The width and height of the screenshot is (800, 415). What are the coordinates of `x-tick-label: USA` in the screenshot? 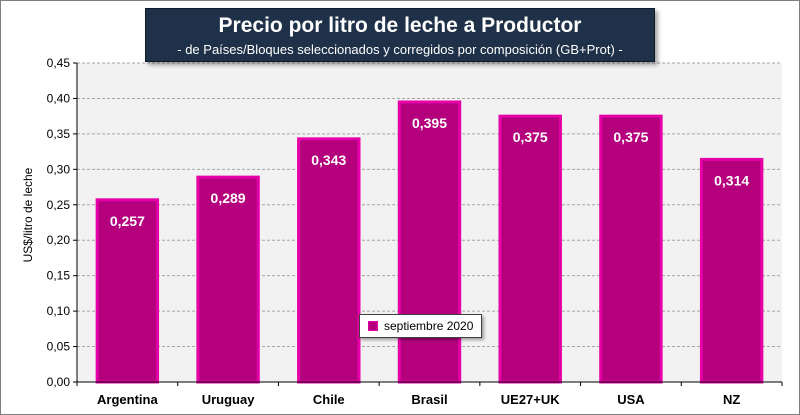 It's located at (631, 399).